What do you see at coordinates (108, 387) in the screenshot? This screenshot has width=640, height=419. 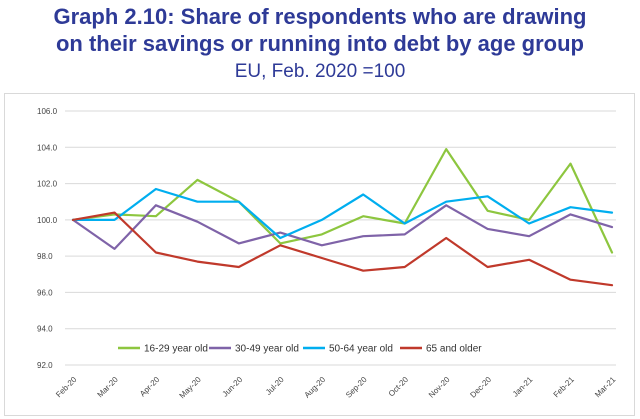 I see `x-tick-label: Mar-20` at bounding box center [108, 387].